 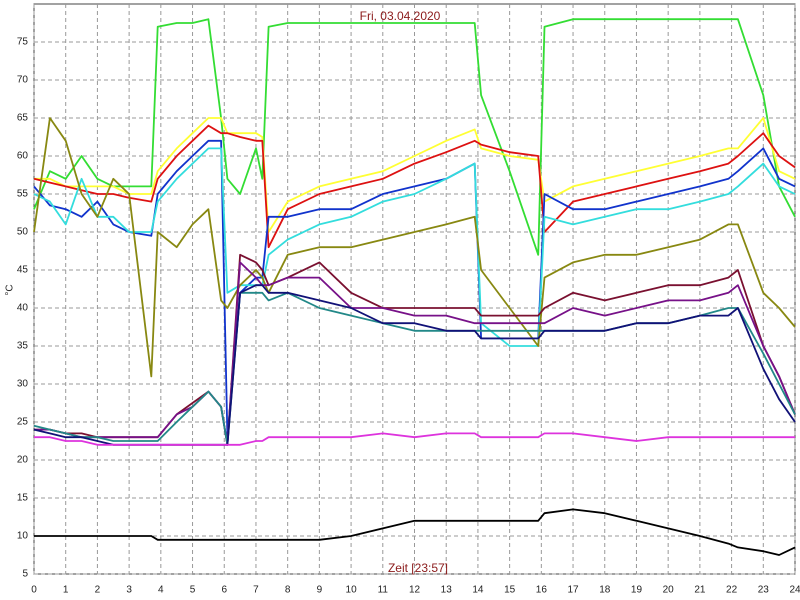 I want to click on x-tick-label: 3, so click(x=129, y=590).